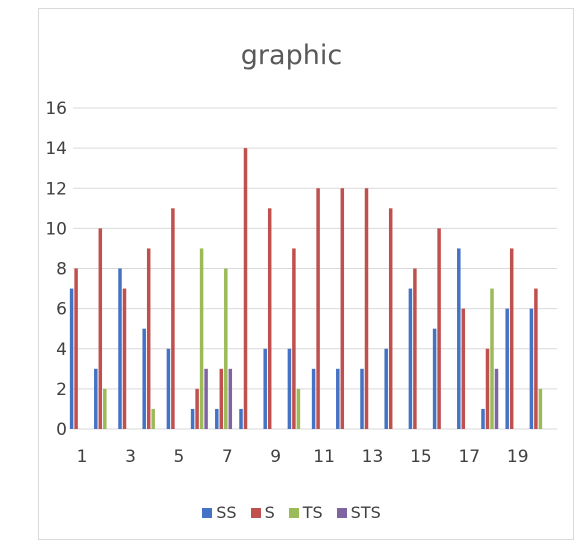 Image resolution: width=583 pixels, height=545 pixels. What do you see at coordinates (262, 512) in the screenshot?
I see `legend-item-s: S` at bounding box center [262, 512].